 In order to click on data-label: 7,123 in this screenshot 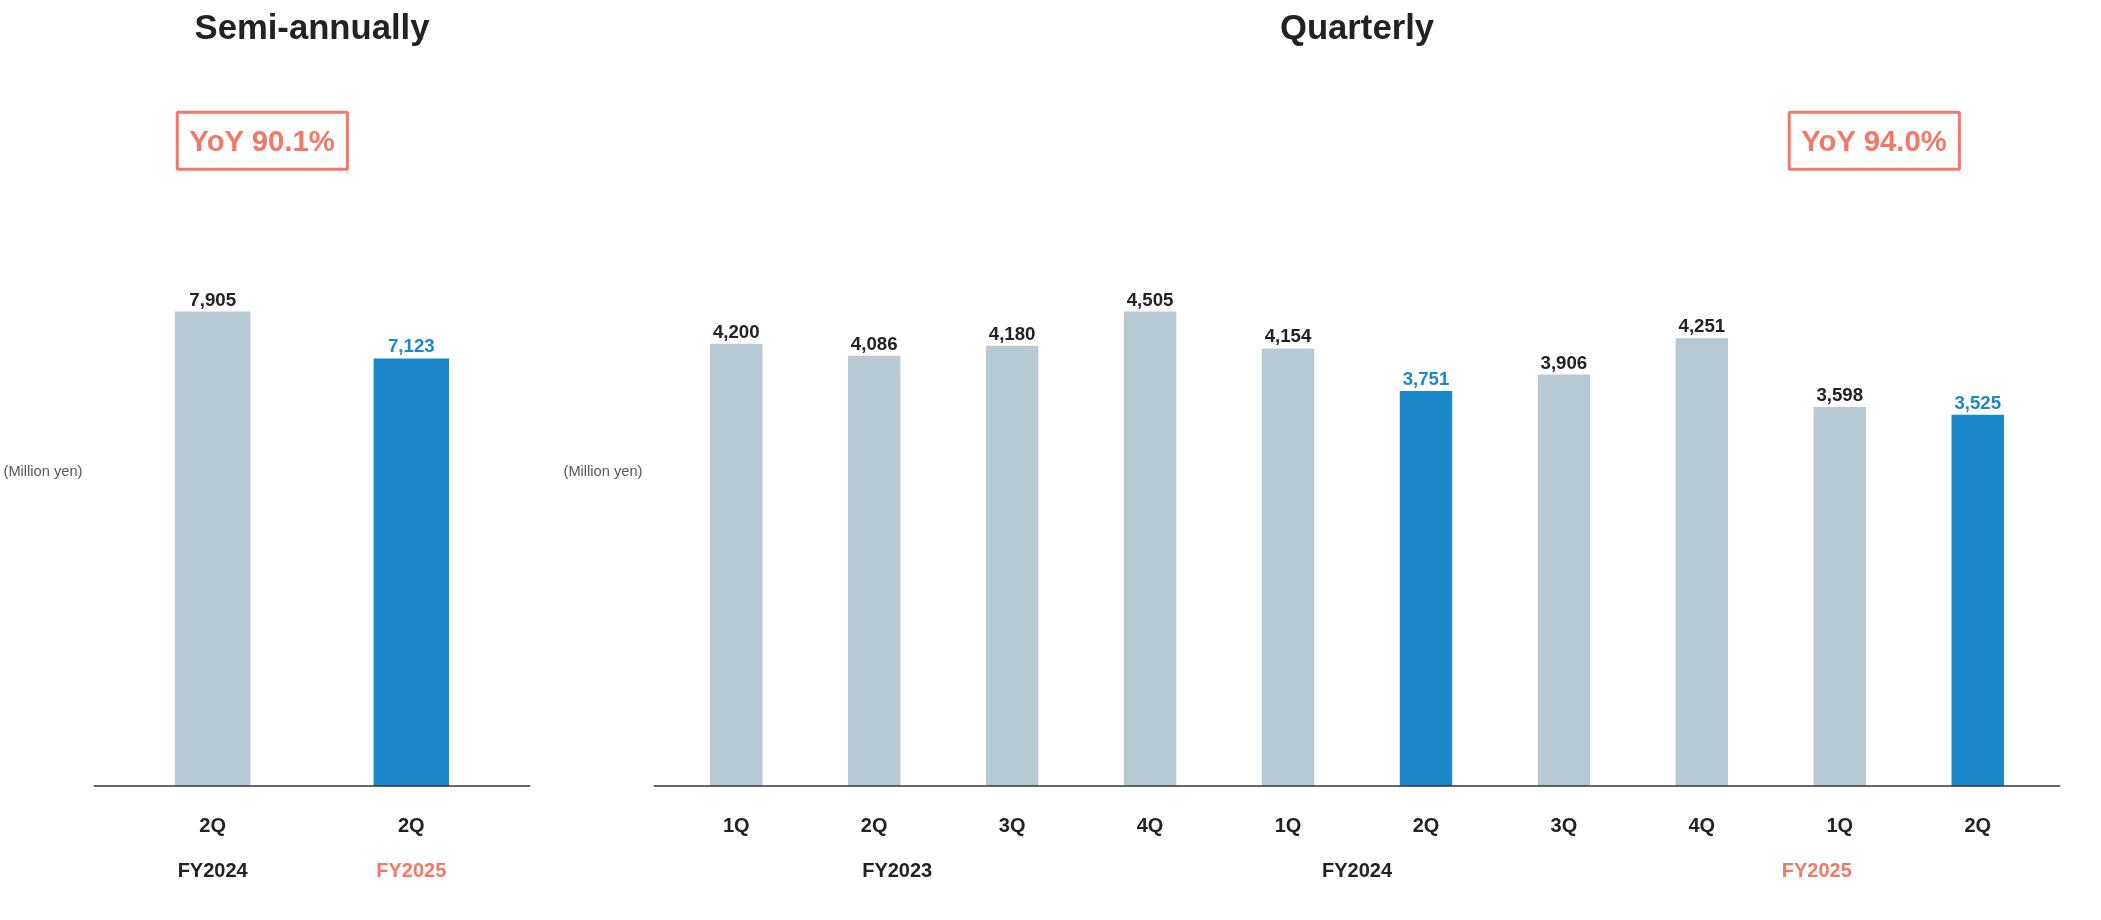, I will do `click(411, 346)`.